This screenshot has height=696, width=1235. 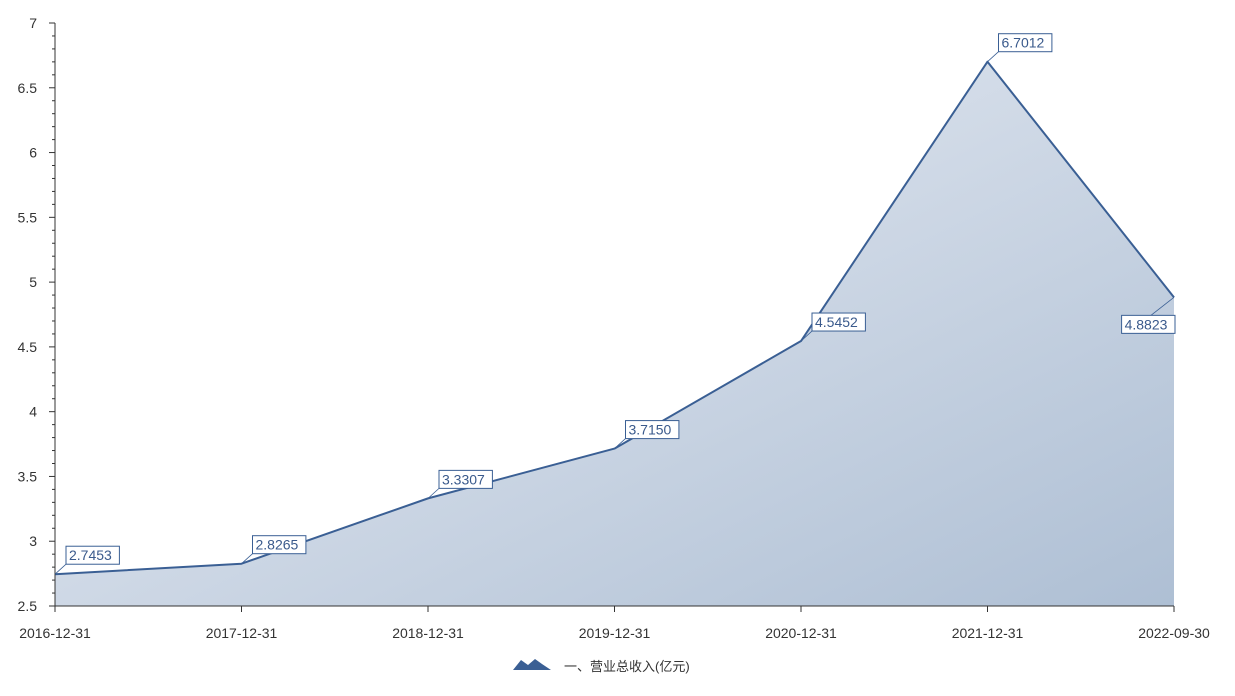 What do you see at coordinates (615, 633) in the screenshot?
I see `x-tick-label: 2019-12-31` at bounding box center [615, 633].